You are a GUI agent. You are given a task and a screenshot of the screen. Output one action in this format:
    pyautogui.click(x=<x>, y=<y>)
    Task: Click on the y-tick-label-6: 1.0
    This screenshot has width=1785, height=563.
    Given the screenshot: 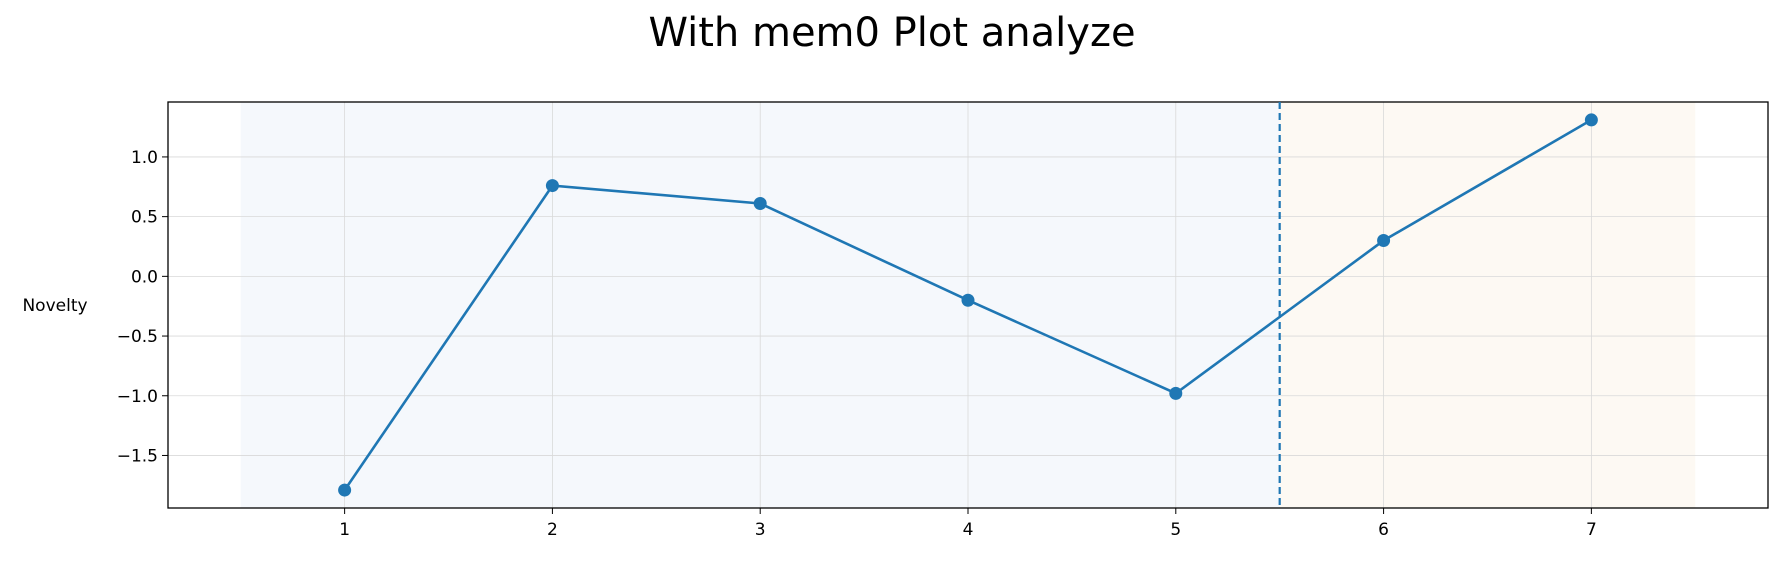 What is the action you would take?
    pyautogui.click(x=144, y=158)
    